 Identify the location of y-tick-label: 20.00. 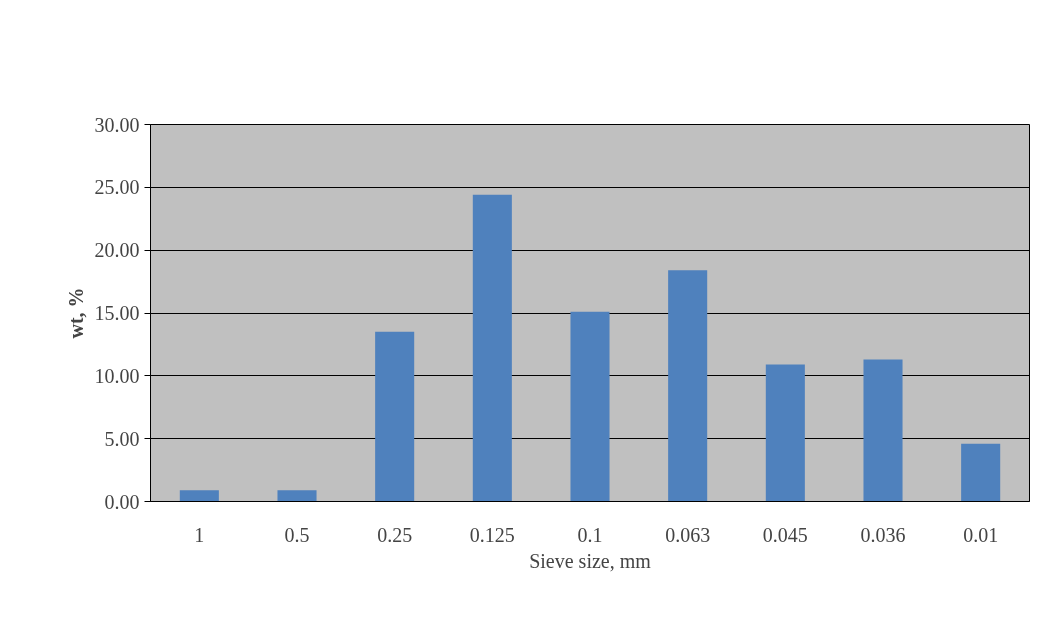
(117, 250).